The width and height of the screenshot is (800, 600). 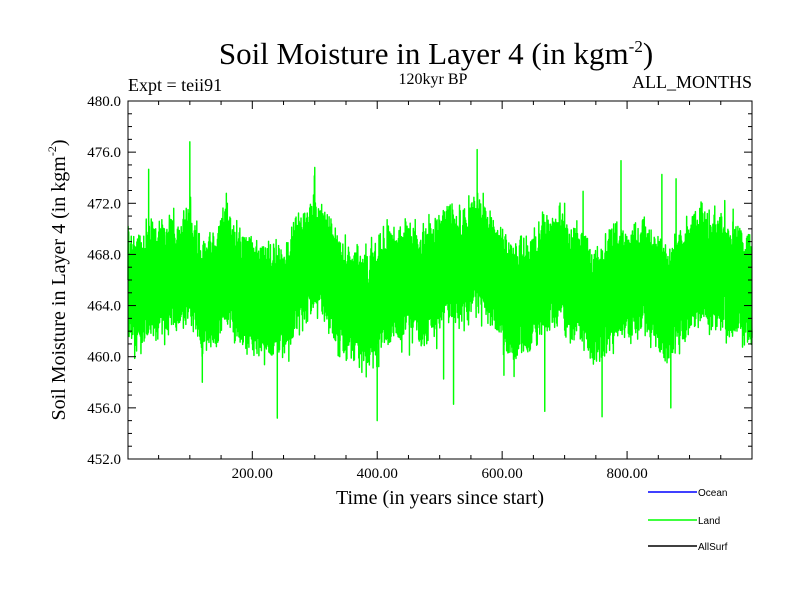 What do you see at coordinates (626, 474) in the screenshot?
I see `x-tick-label-800: 800.00` at bounding box center [626, 474].